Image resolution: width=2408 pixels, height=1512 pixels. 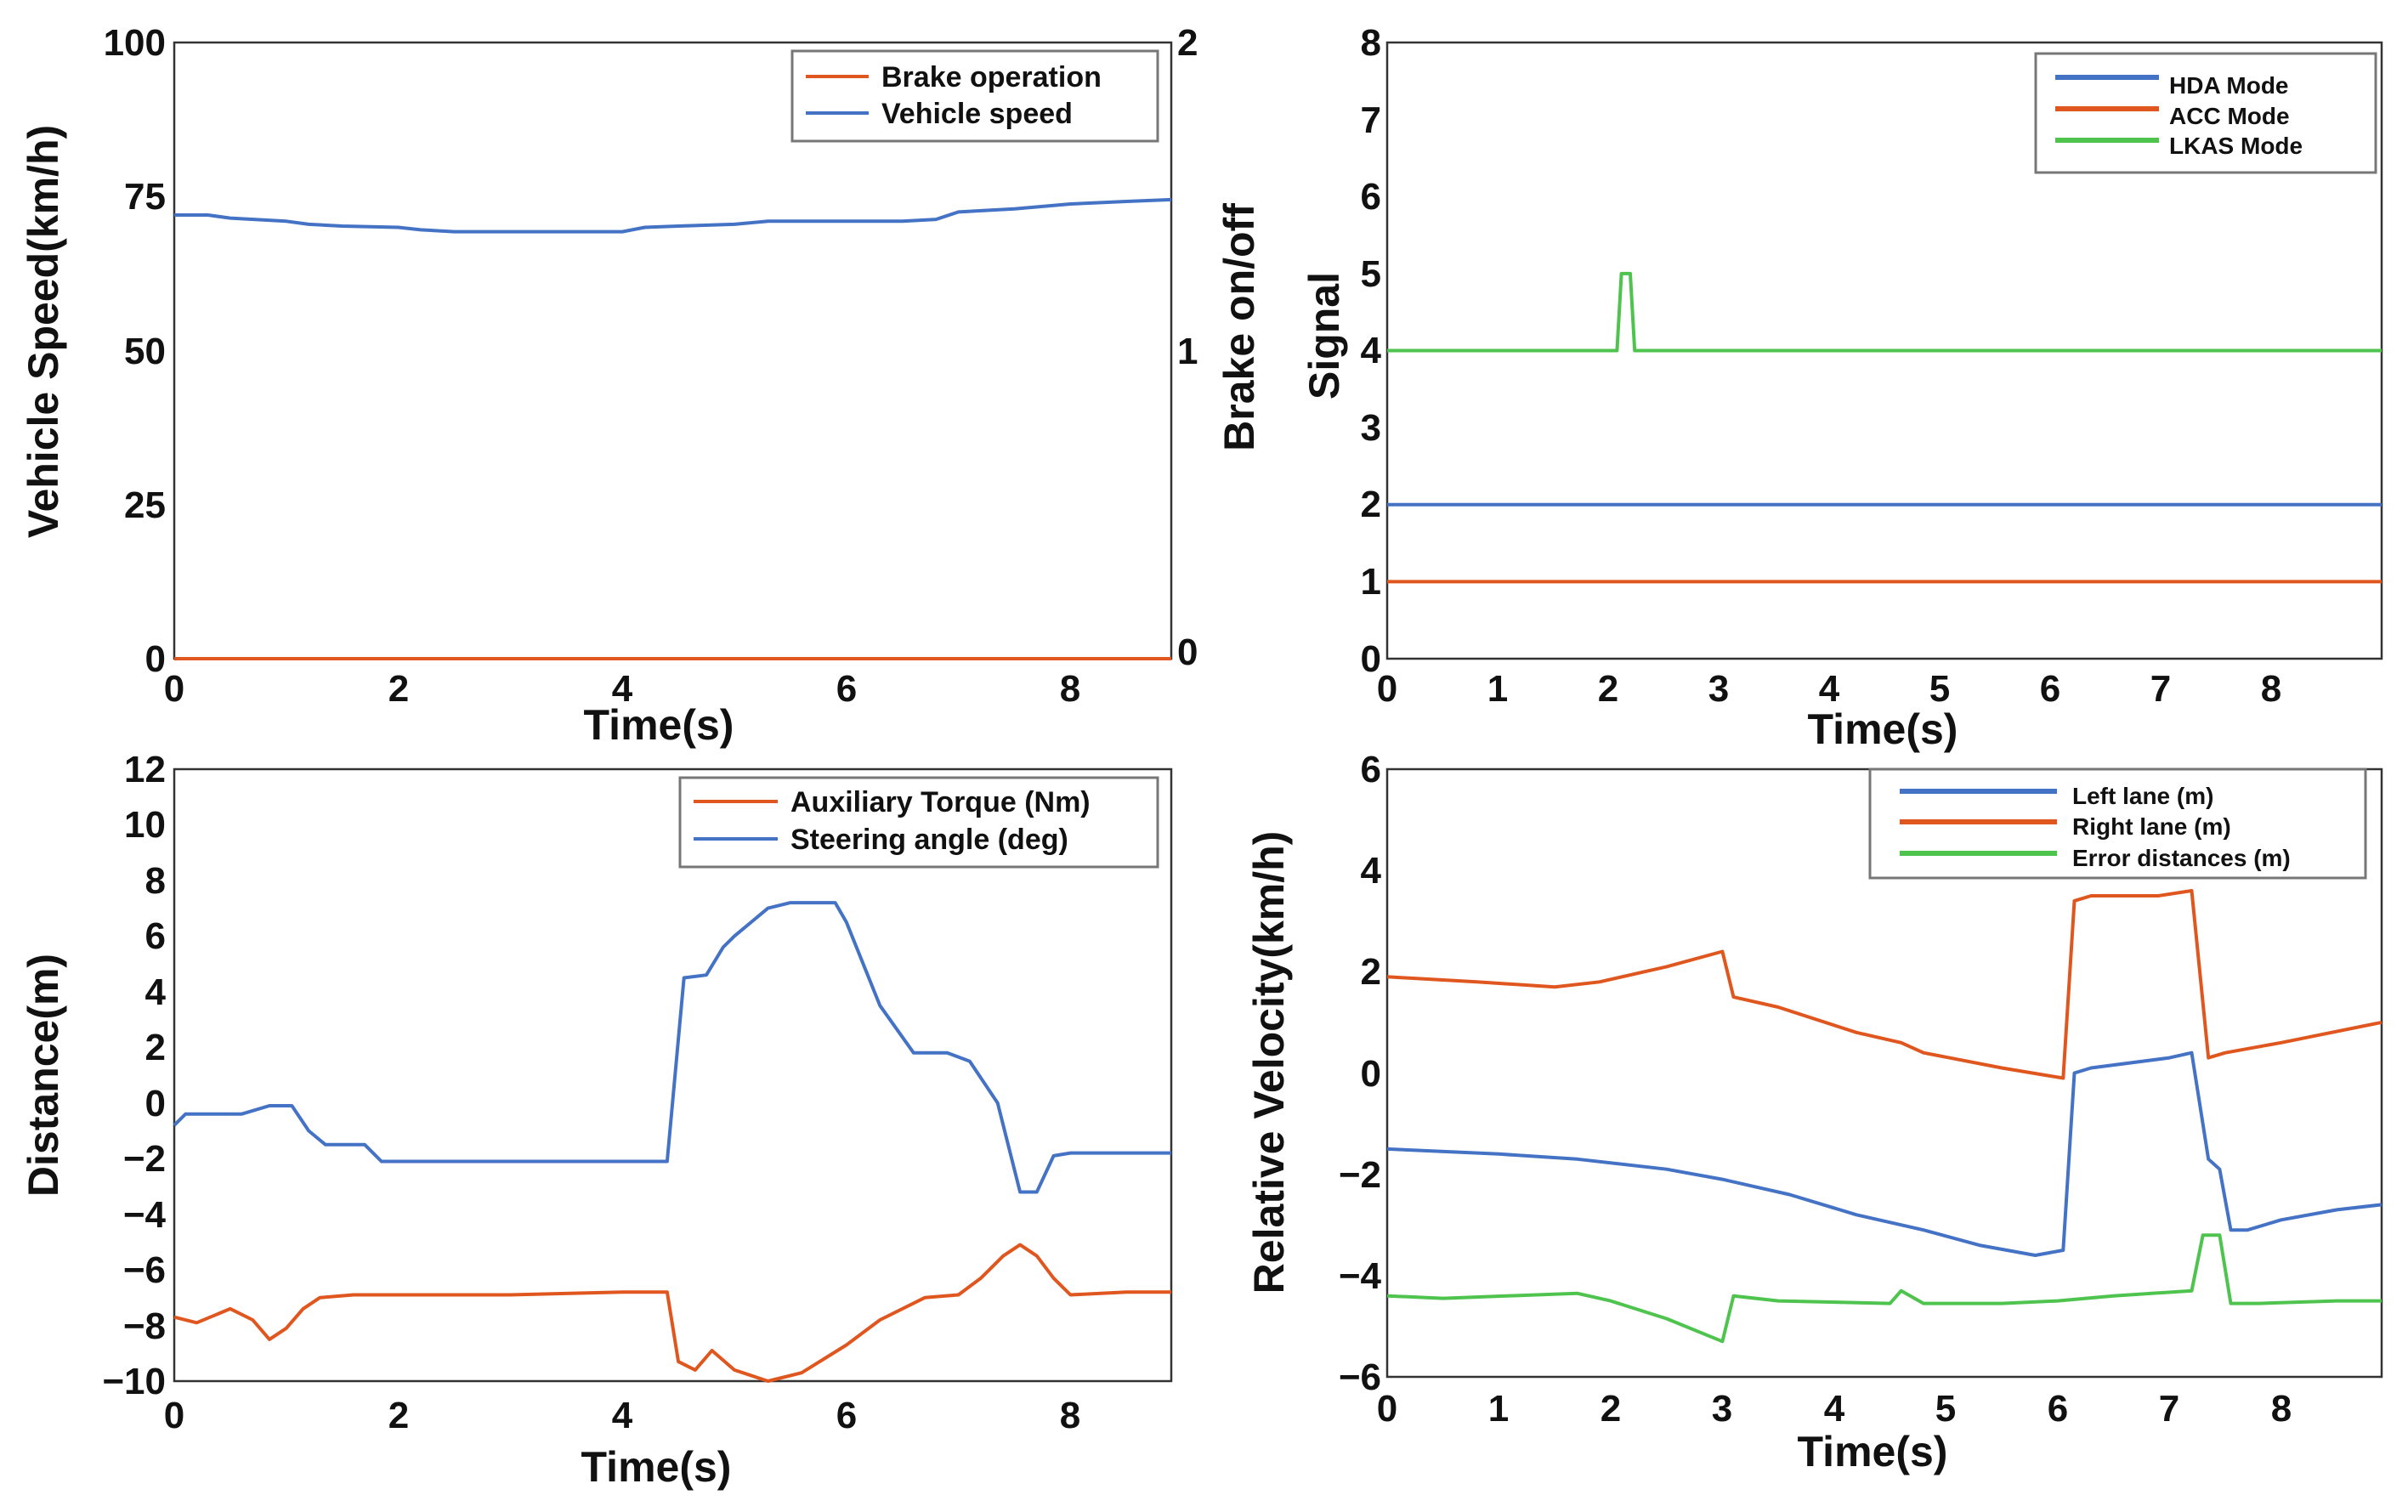 What do you see at coordinates (673, 428) in the screenshot?
I see `panel-a-plot-area` at bounding box center [673, 428].